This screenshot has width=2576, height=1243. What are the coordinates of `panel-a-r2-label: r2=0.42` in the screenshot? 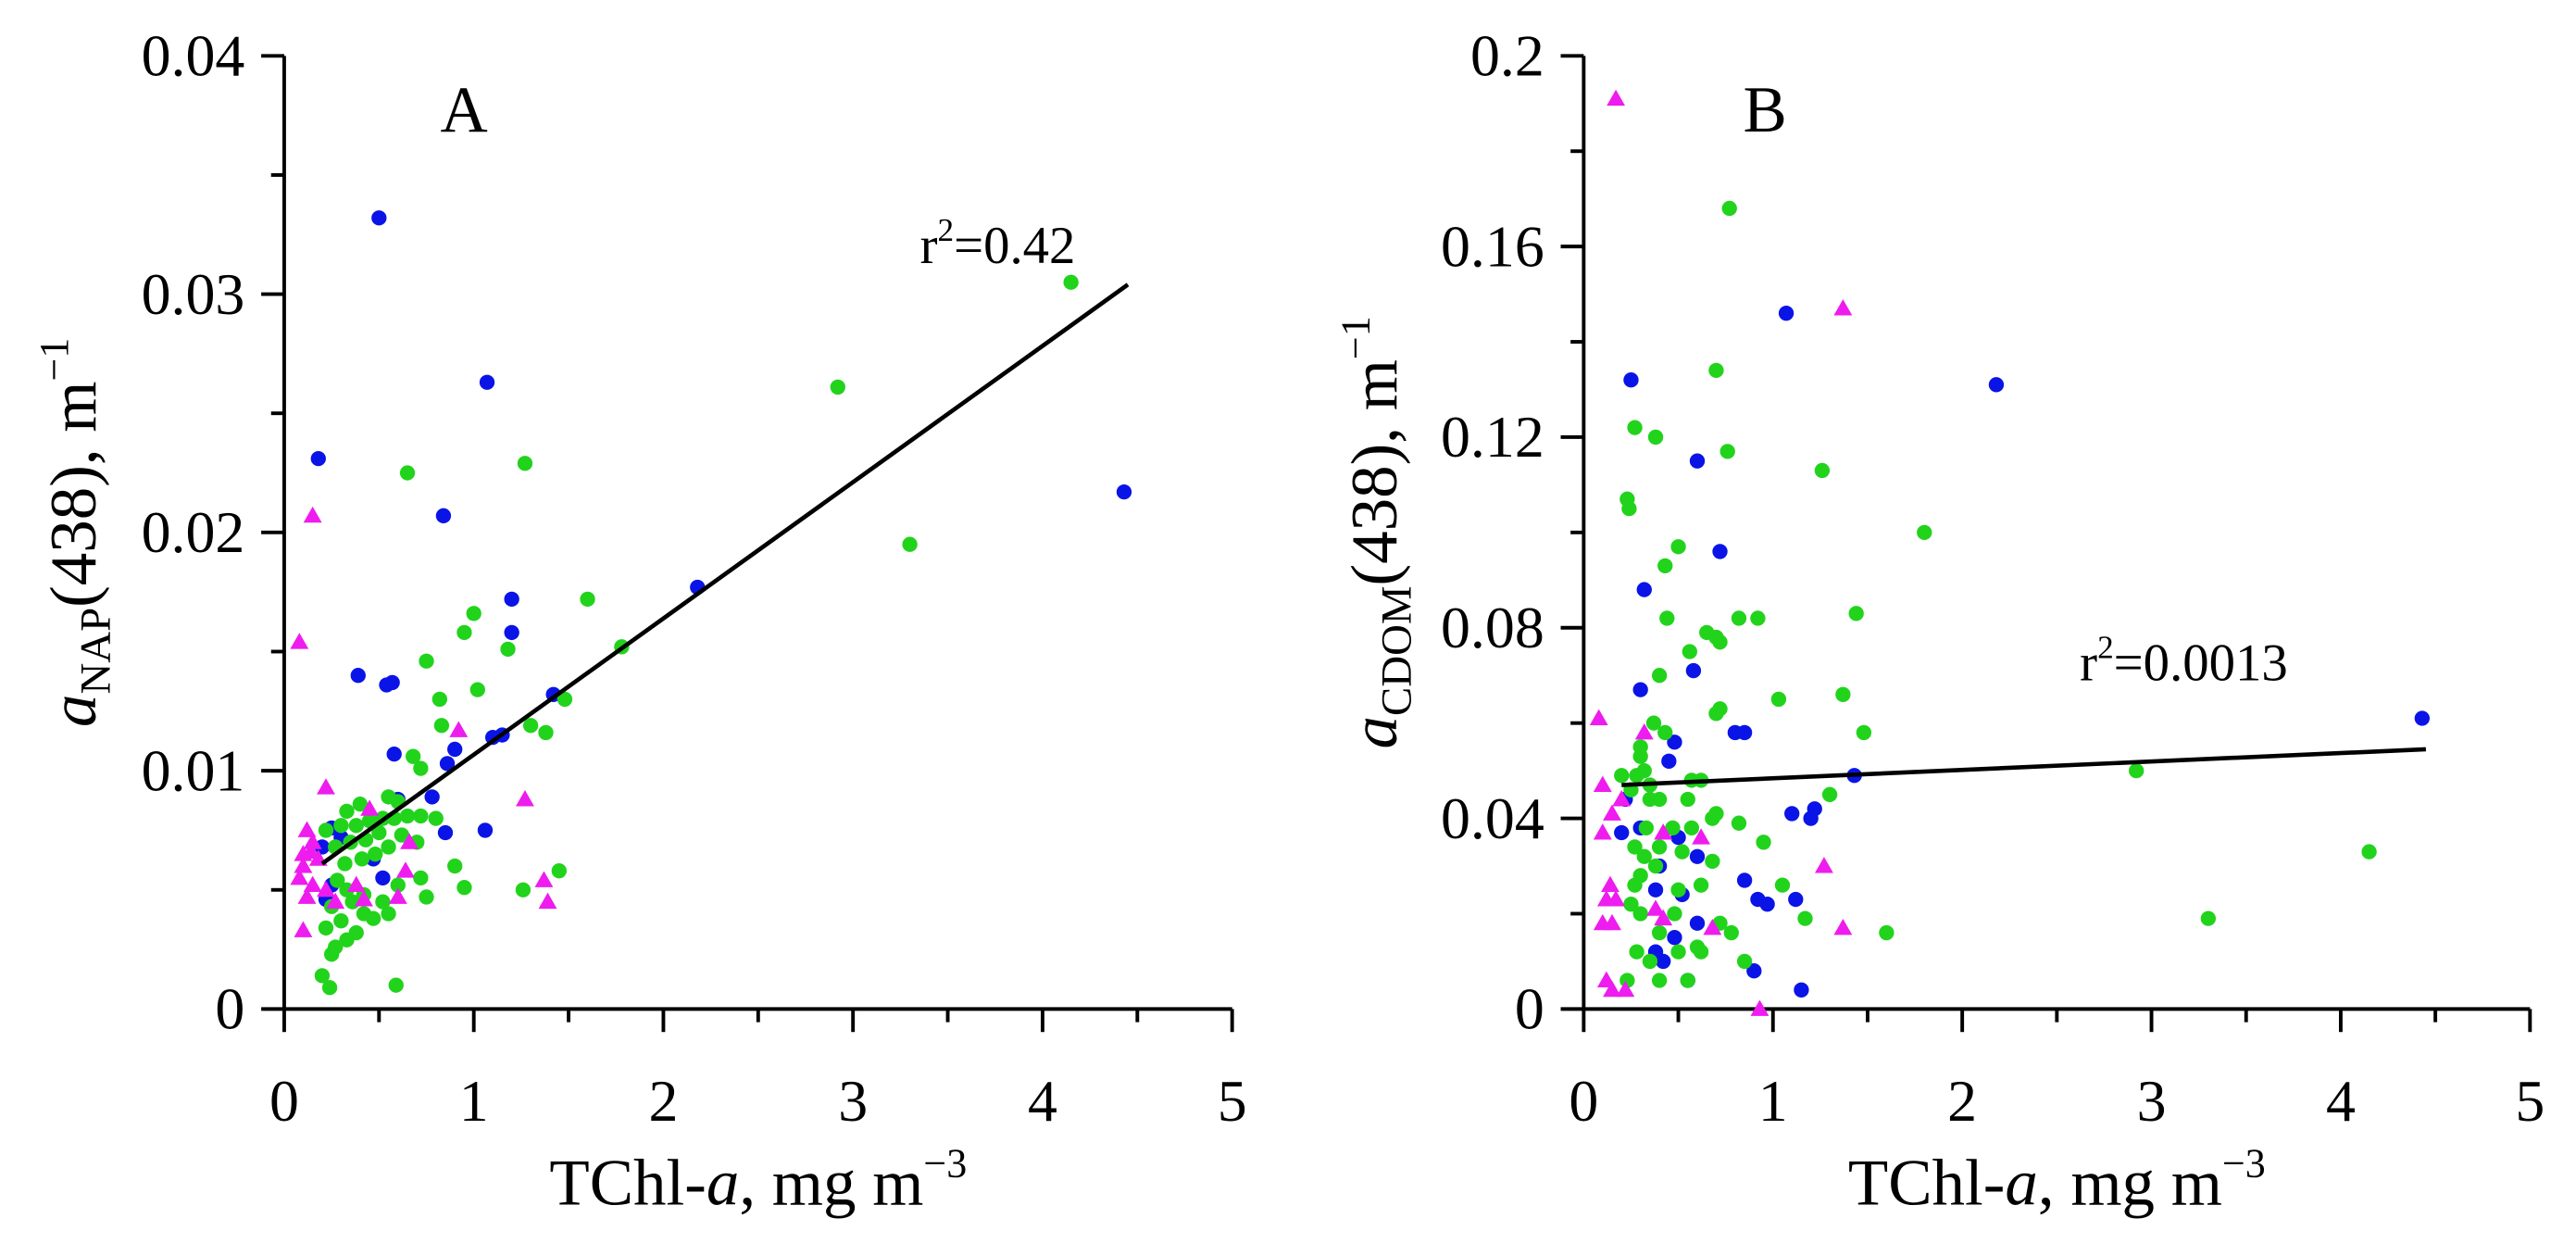 It's located at (998, 243).